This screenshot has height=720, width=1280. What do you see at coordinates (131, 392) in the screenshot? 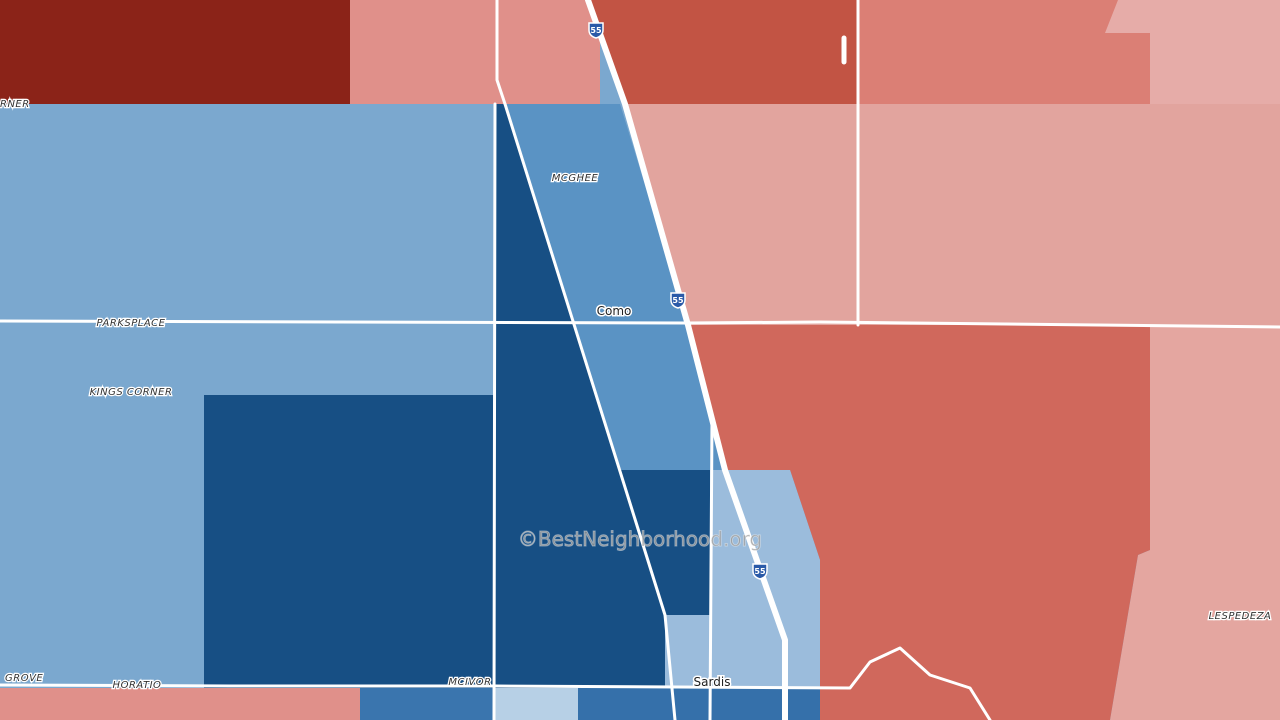
I see `place-label: KINGS CORNER` at bounding box center [131, 392].